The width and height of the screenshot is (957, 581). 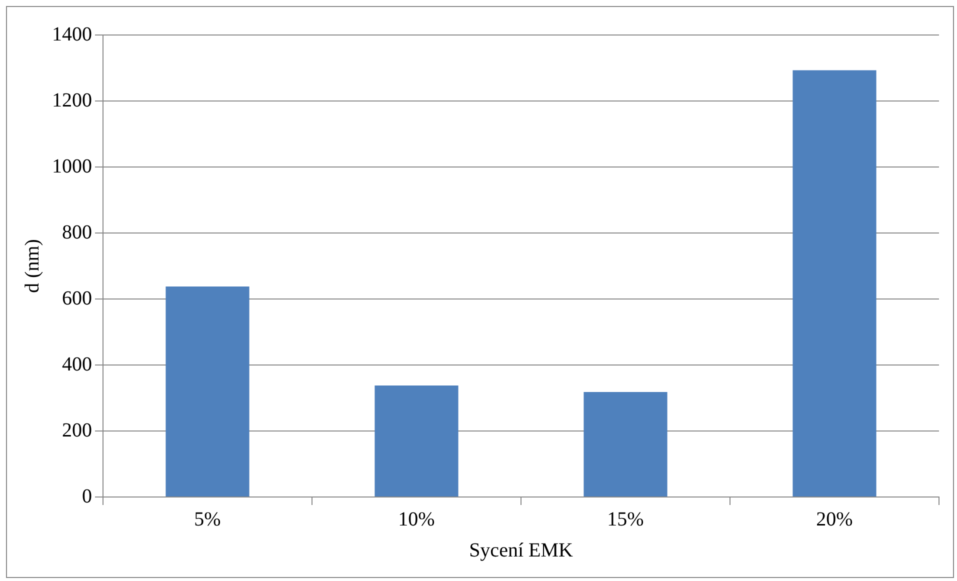 What do you see at coordinates (521, 550) in the screenshot?
I see `x-axis-title: Sycení EMK` at bounding box center [521, 550].